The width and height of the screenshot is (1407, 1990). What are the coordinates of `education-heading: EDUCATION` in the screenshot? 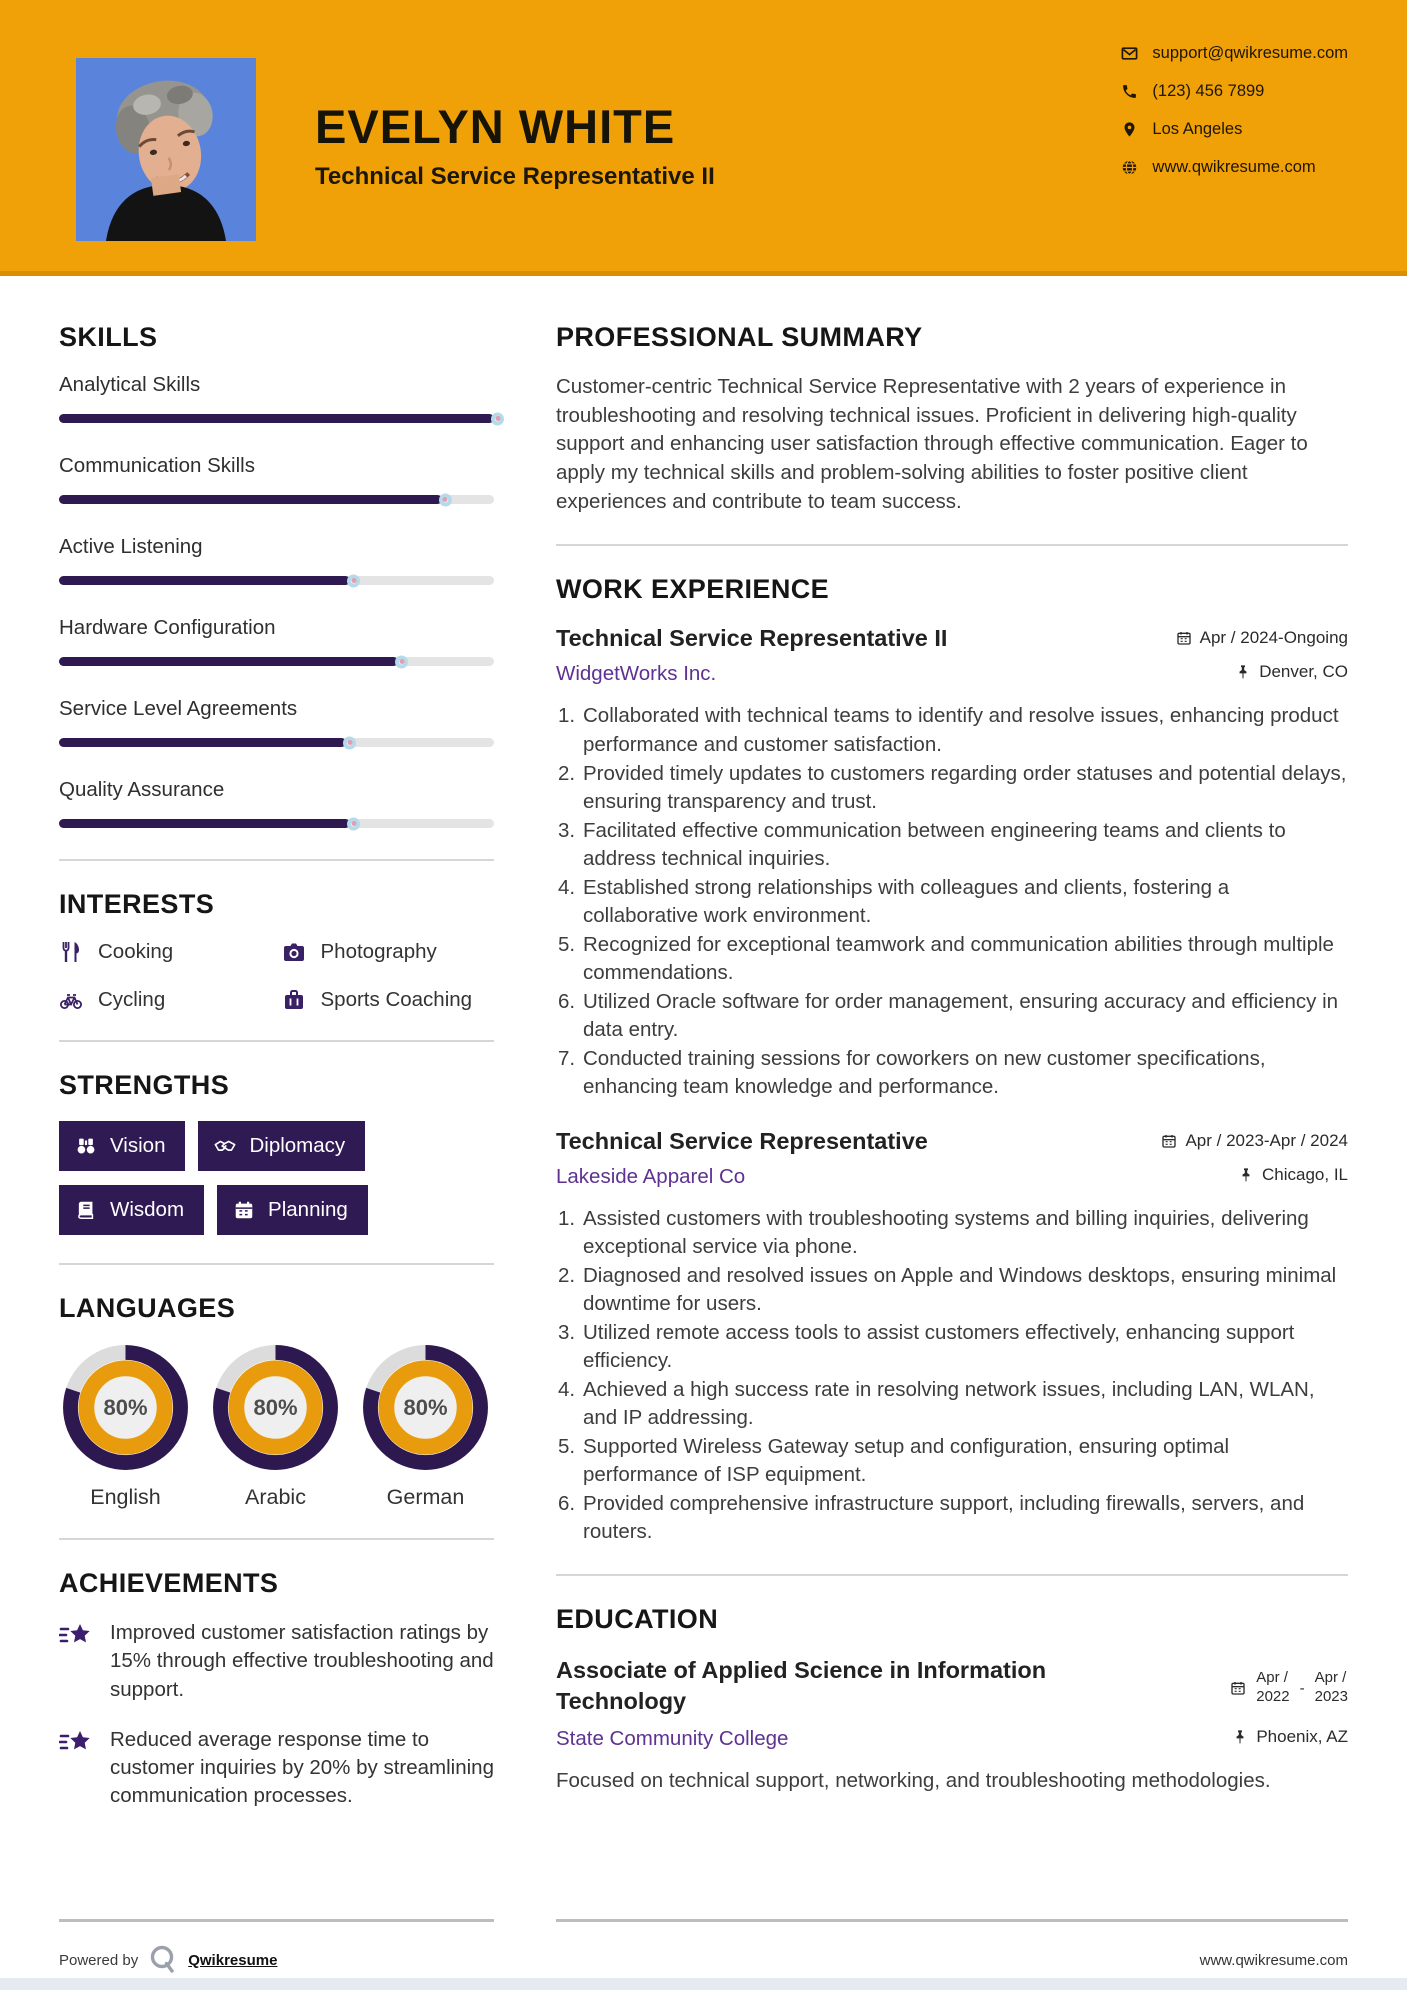 It's located at (637, 1619).